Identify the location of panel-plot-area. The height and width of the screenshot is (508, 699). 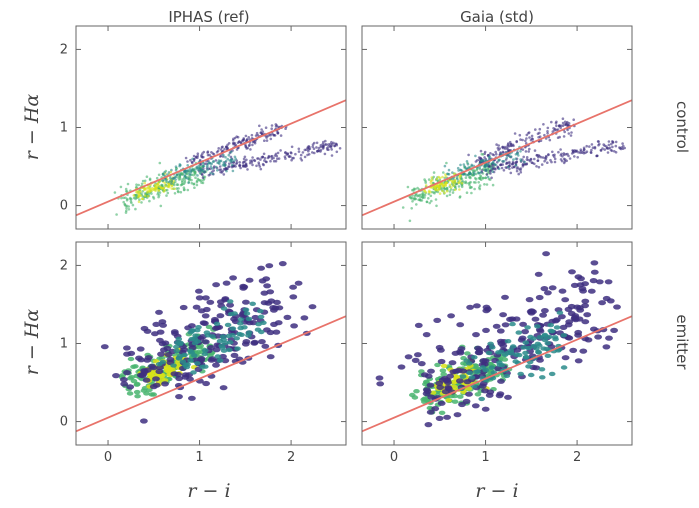
(497, 342).